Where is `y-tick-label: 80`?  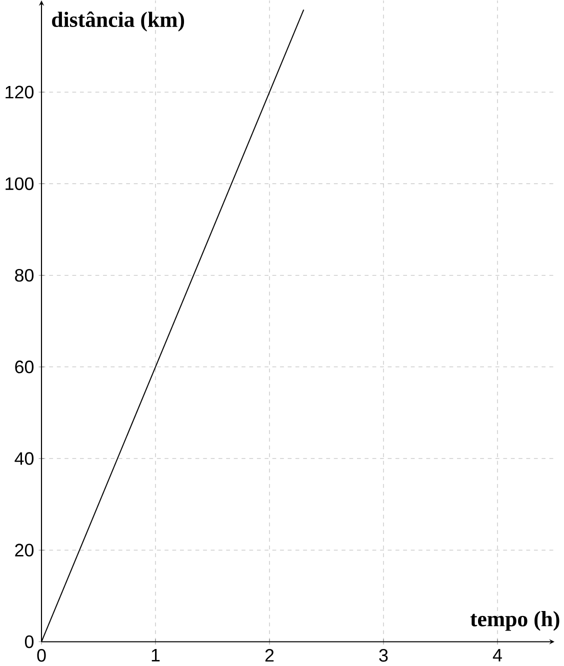 y-tick-label: 80 is located at coordinates (24, 275).